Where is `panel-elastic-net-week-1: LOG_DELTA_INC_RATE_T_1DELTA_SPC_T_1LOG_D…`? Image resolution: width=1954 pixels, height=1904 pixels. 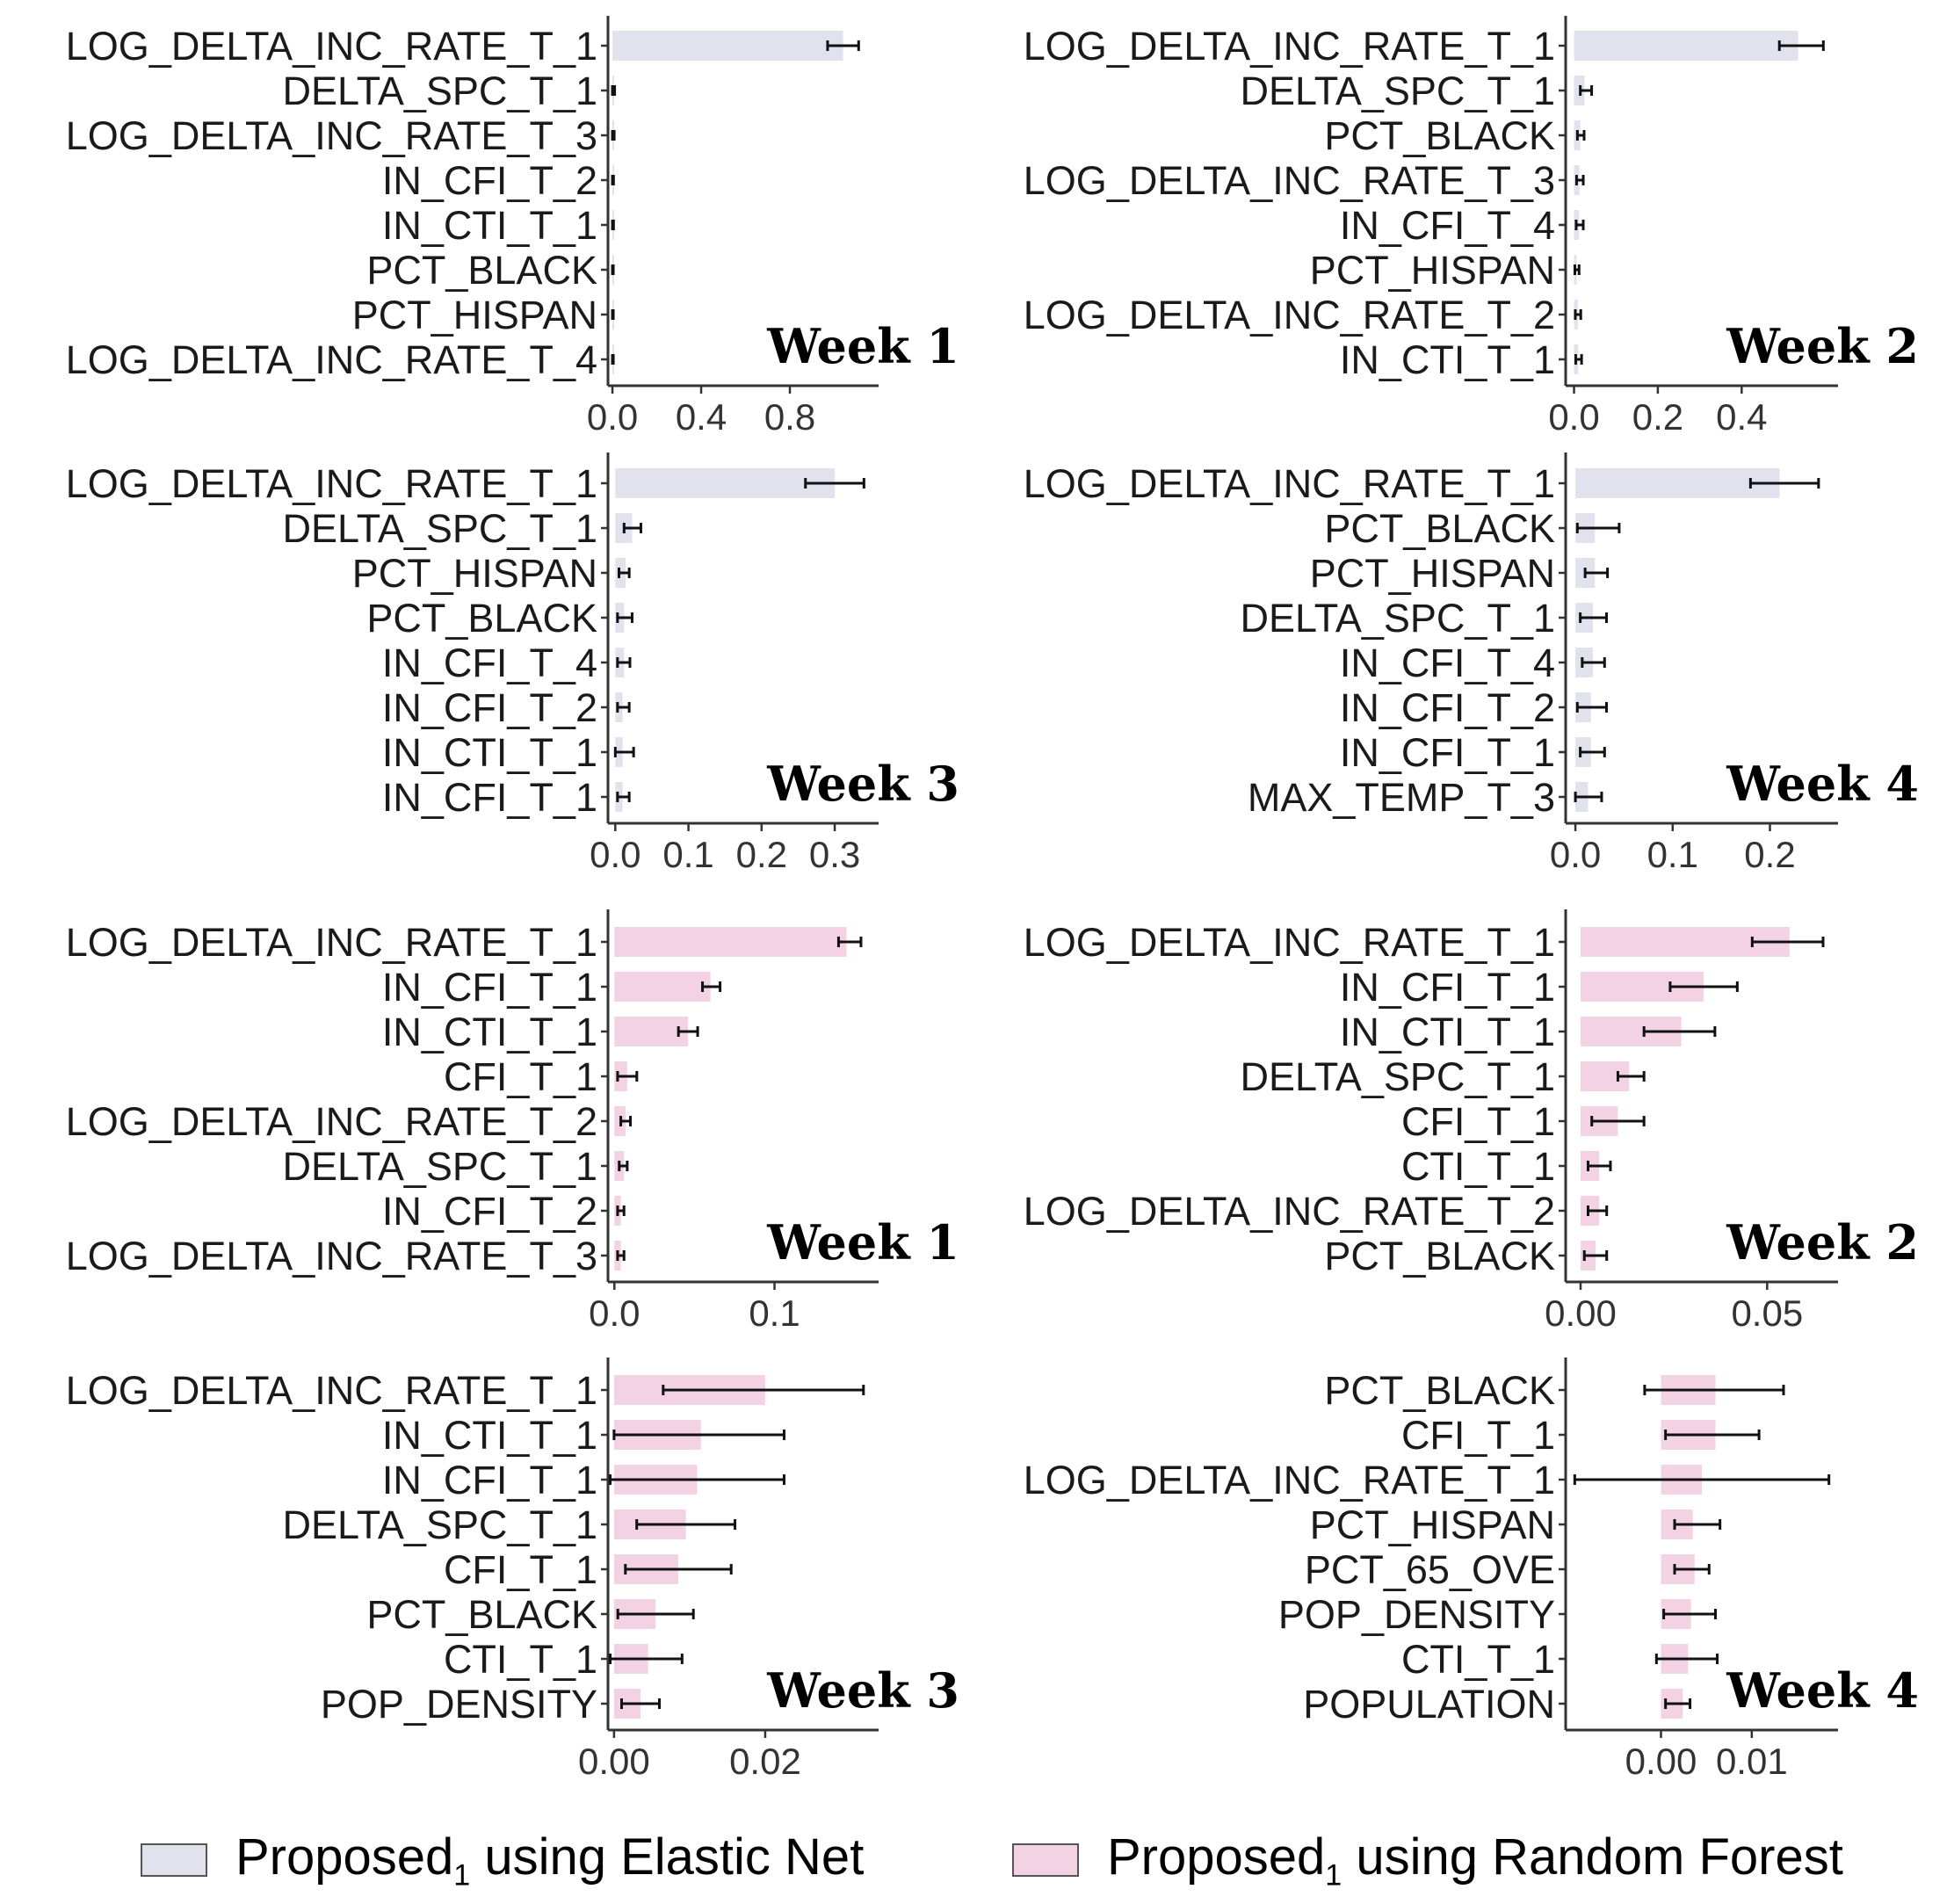 panel-elastic-net-week-1: LOG_DELTA_INC_RATE_T_1DELTA_SPC_T_1LOG_D… is located at coordinates (512, 227).